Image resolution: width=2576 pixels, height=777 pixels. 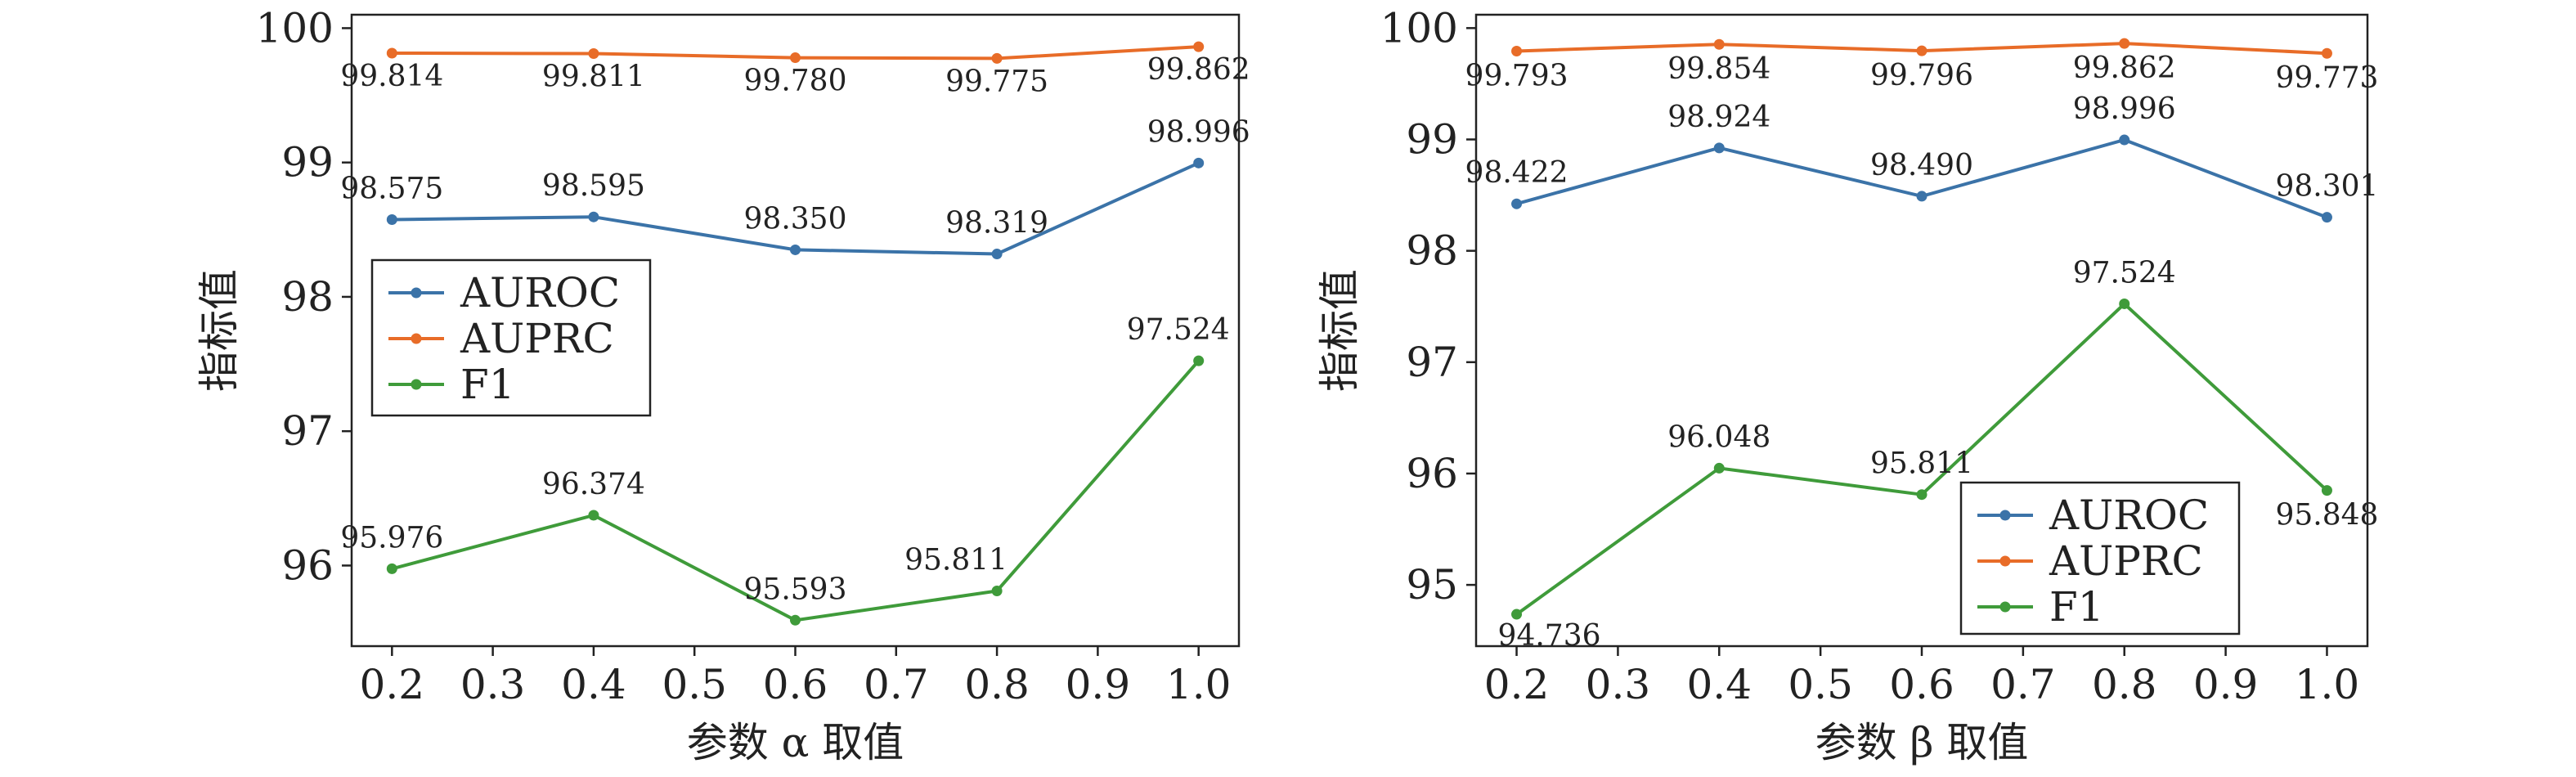 What do you see at coordinates (1921, 165) in the screenshot?
I see `data-label: 98.490` at bounding box center [1921, 165].